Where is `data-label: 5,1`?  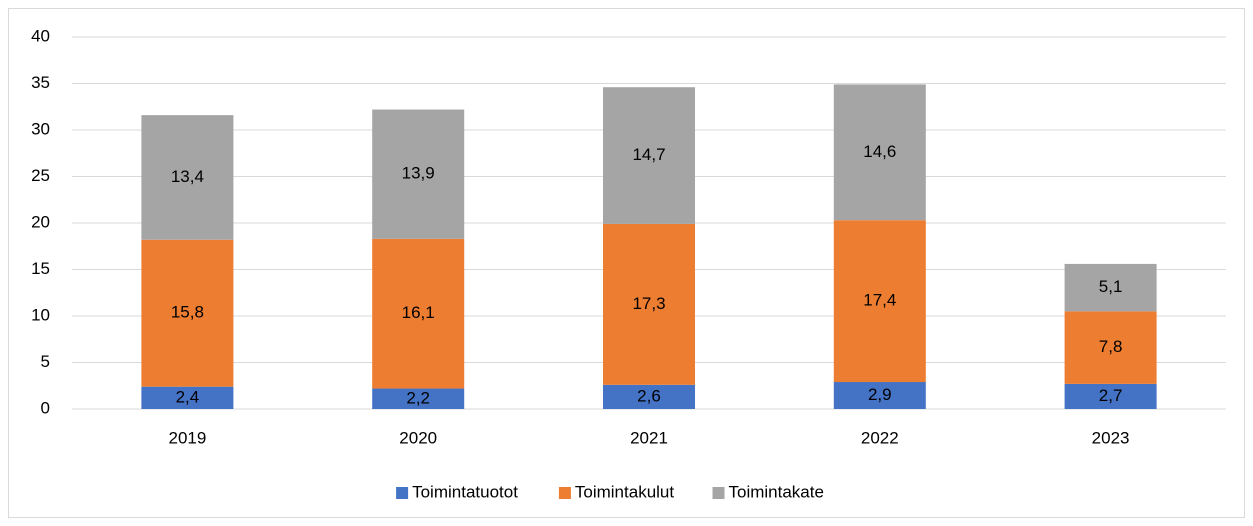
data-label: 5,1 is located at coordinates (1111, 286).